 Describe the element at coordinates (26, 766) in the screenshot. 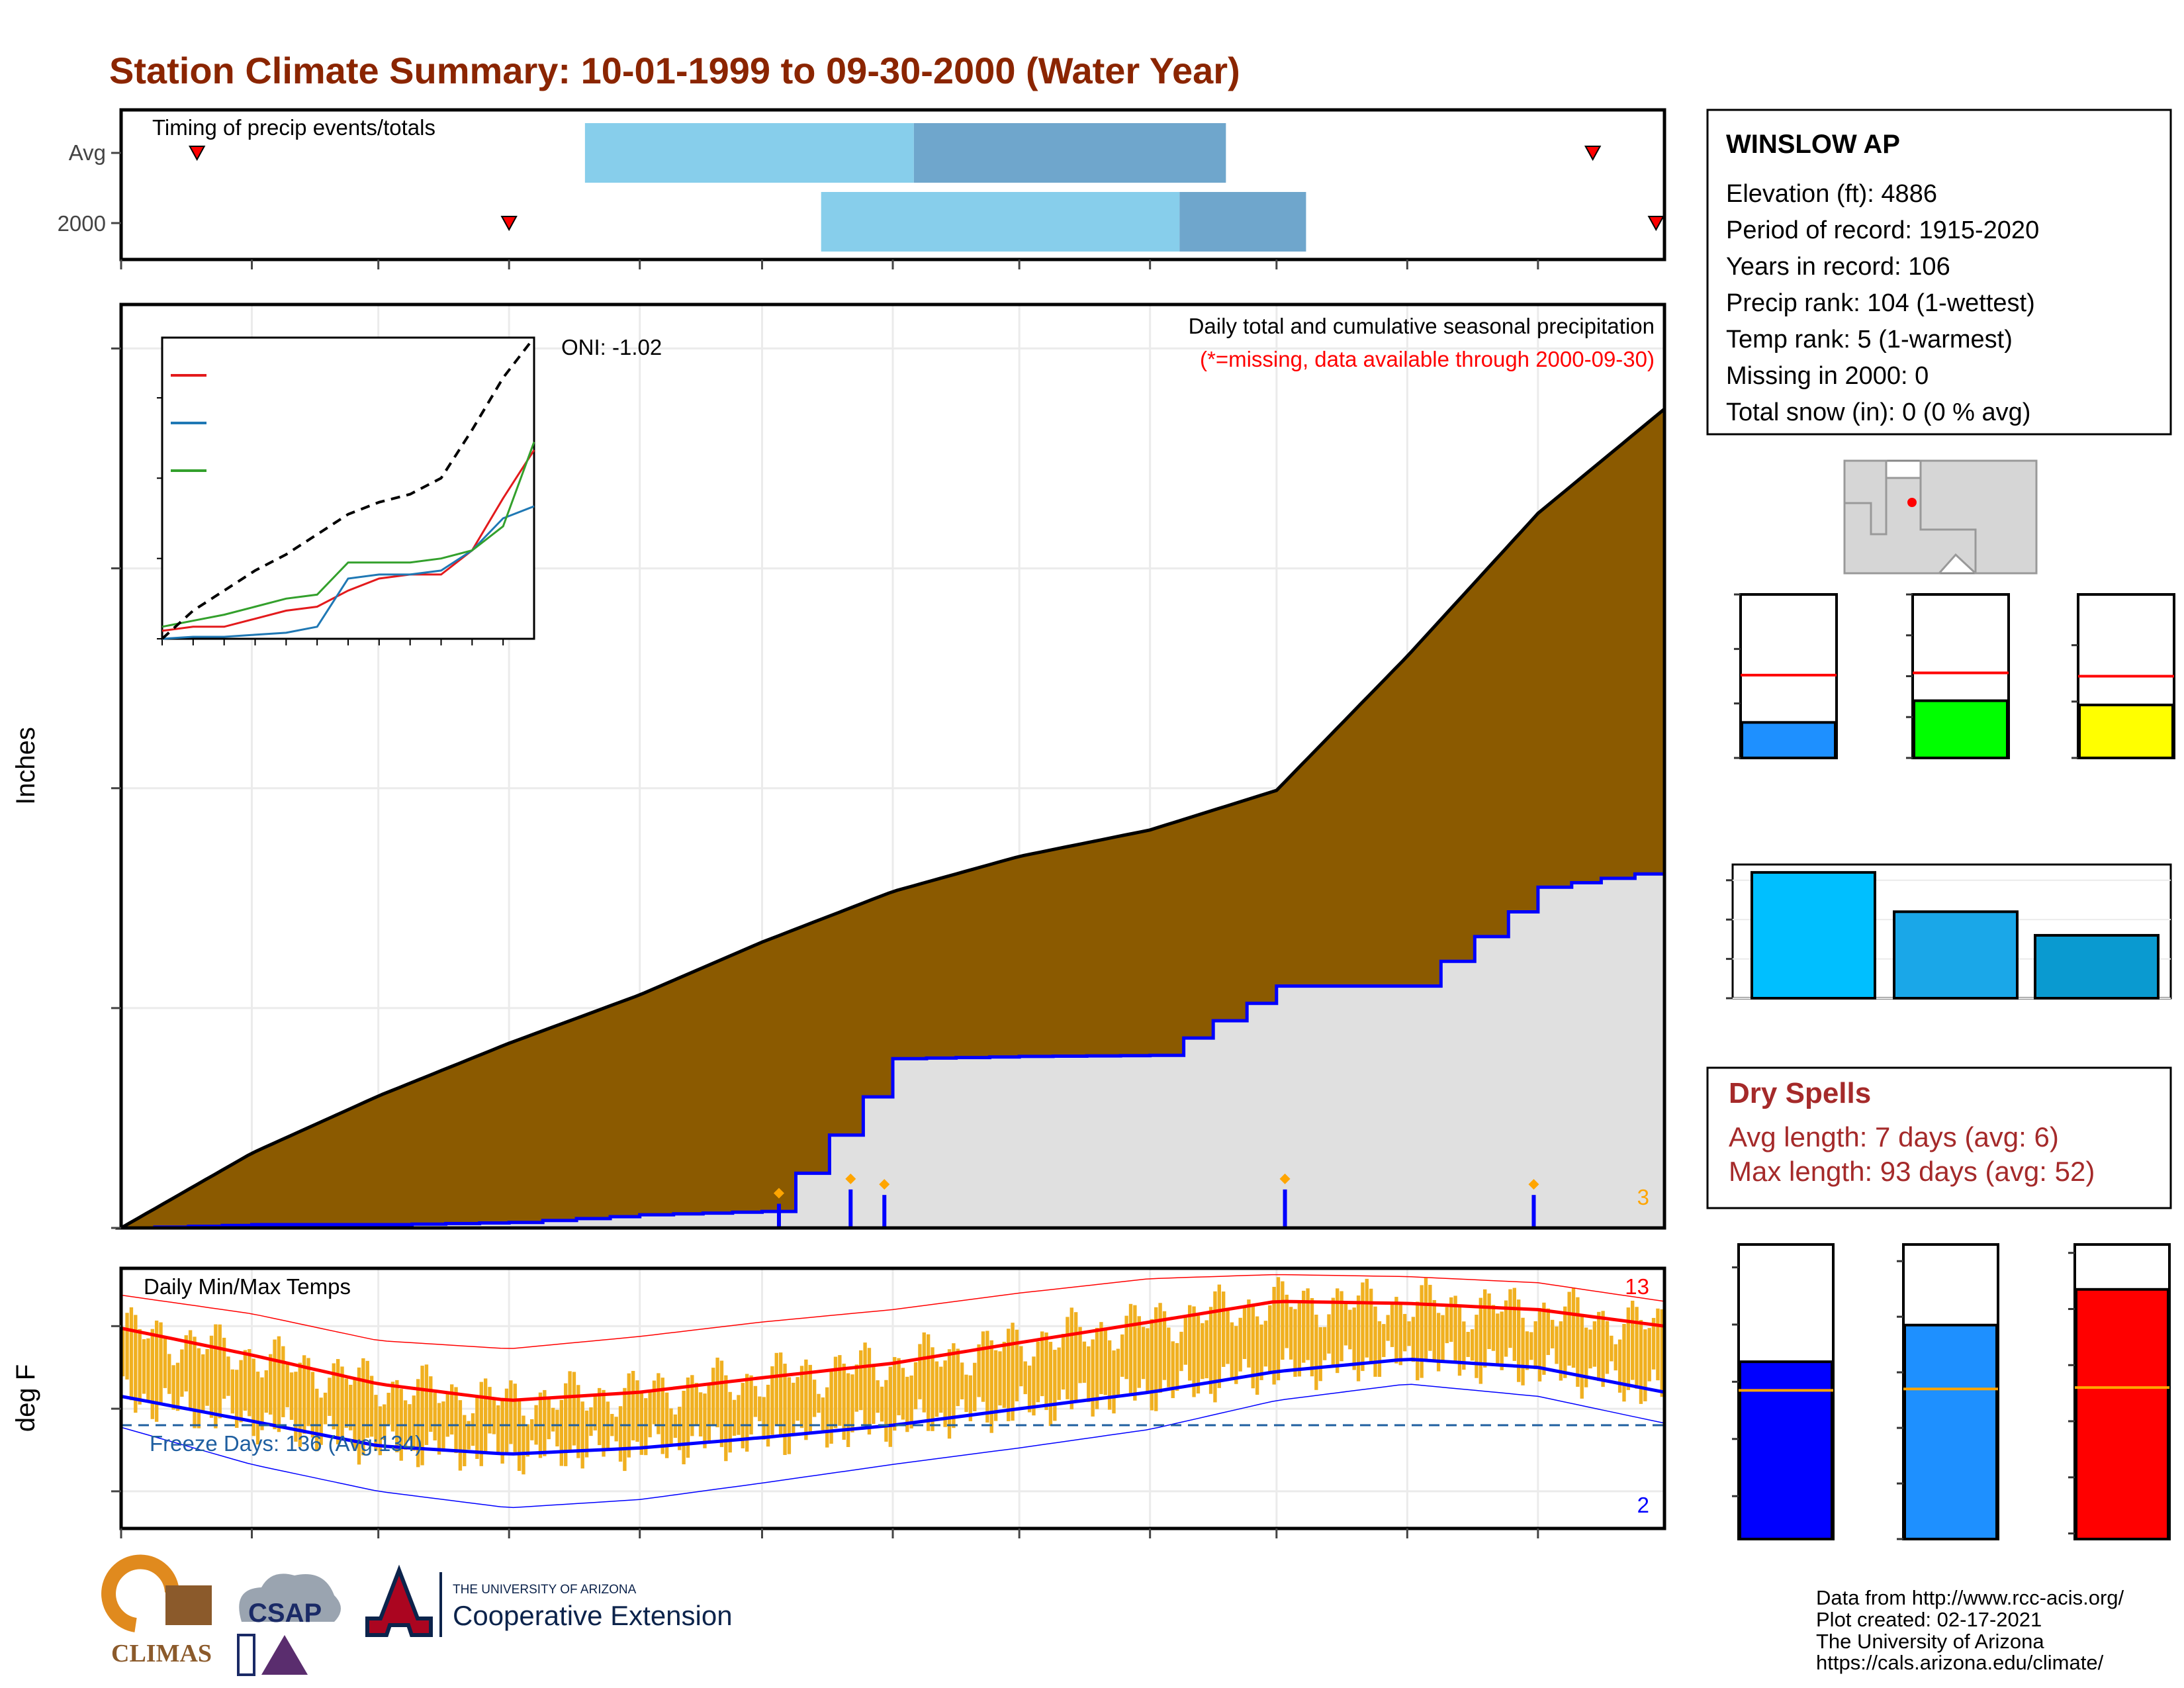

I see `precip-y-label: Inches` at that location.